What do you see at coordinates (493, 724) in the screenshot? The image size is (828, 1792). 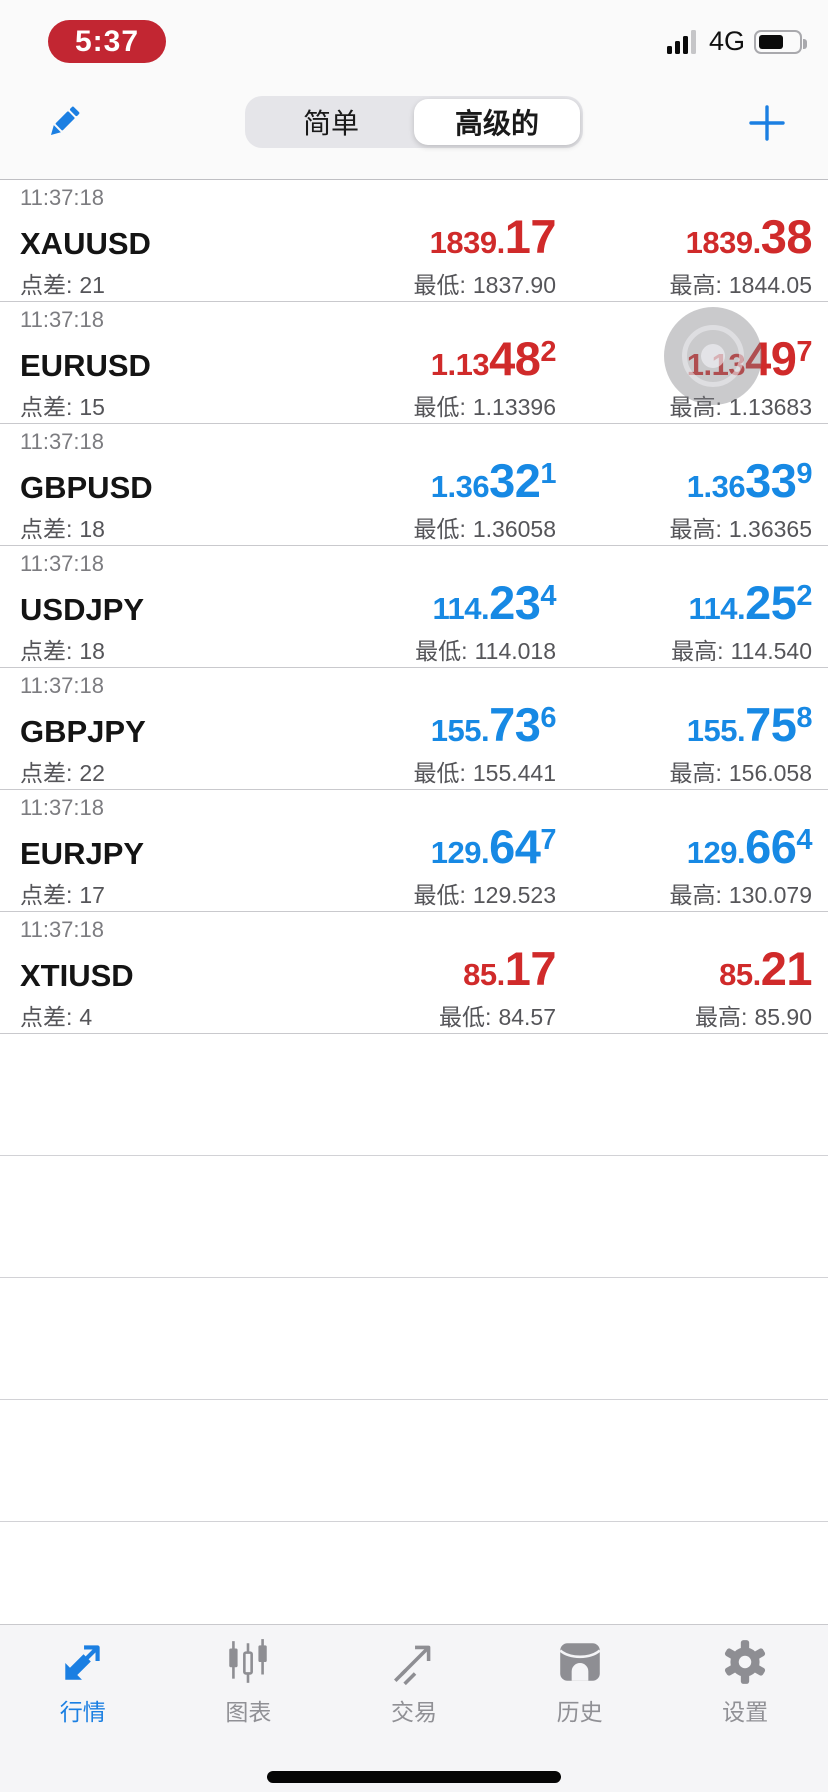 I see `bid-price: 155.736` at bounding box center [493, 724].